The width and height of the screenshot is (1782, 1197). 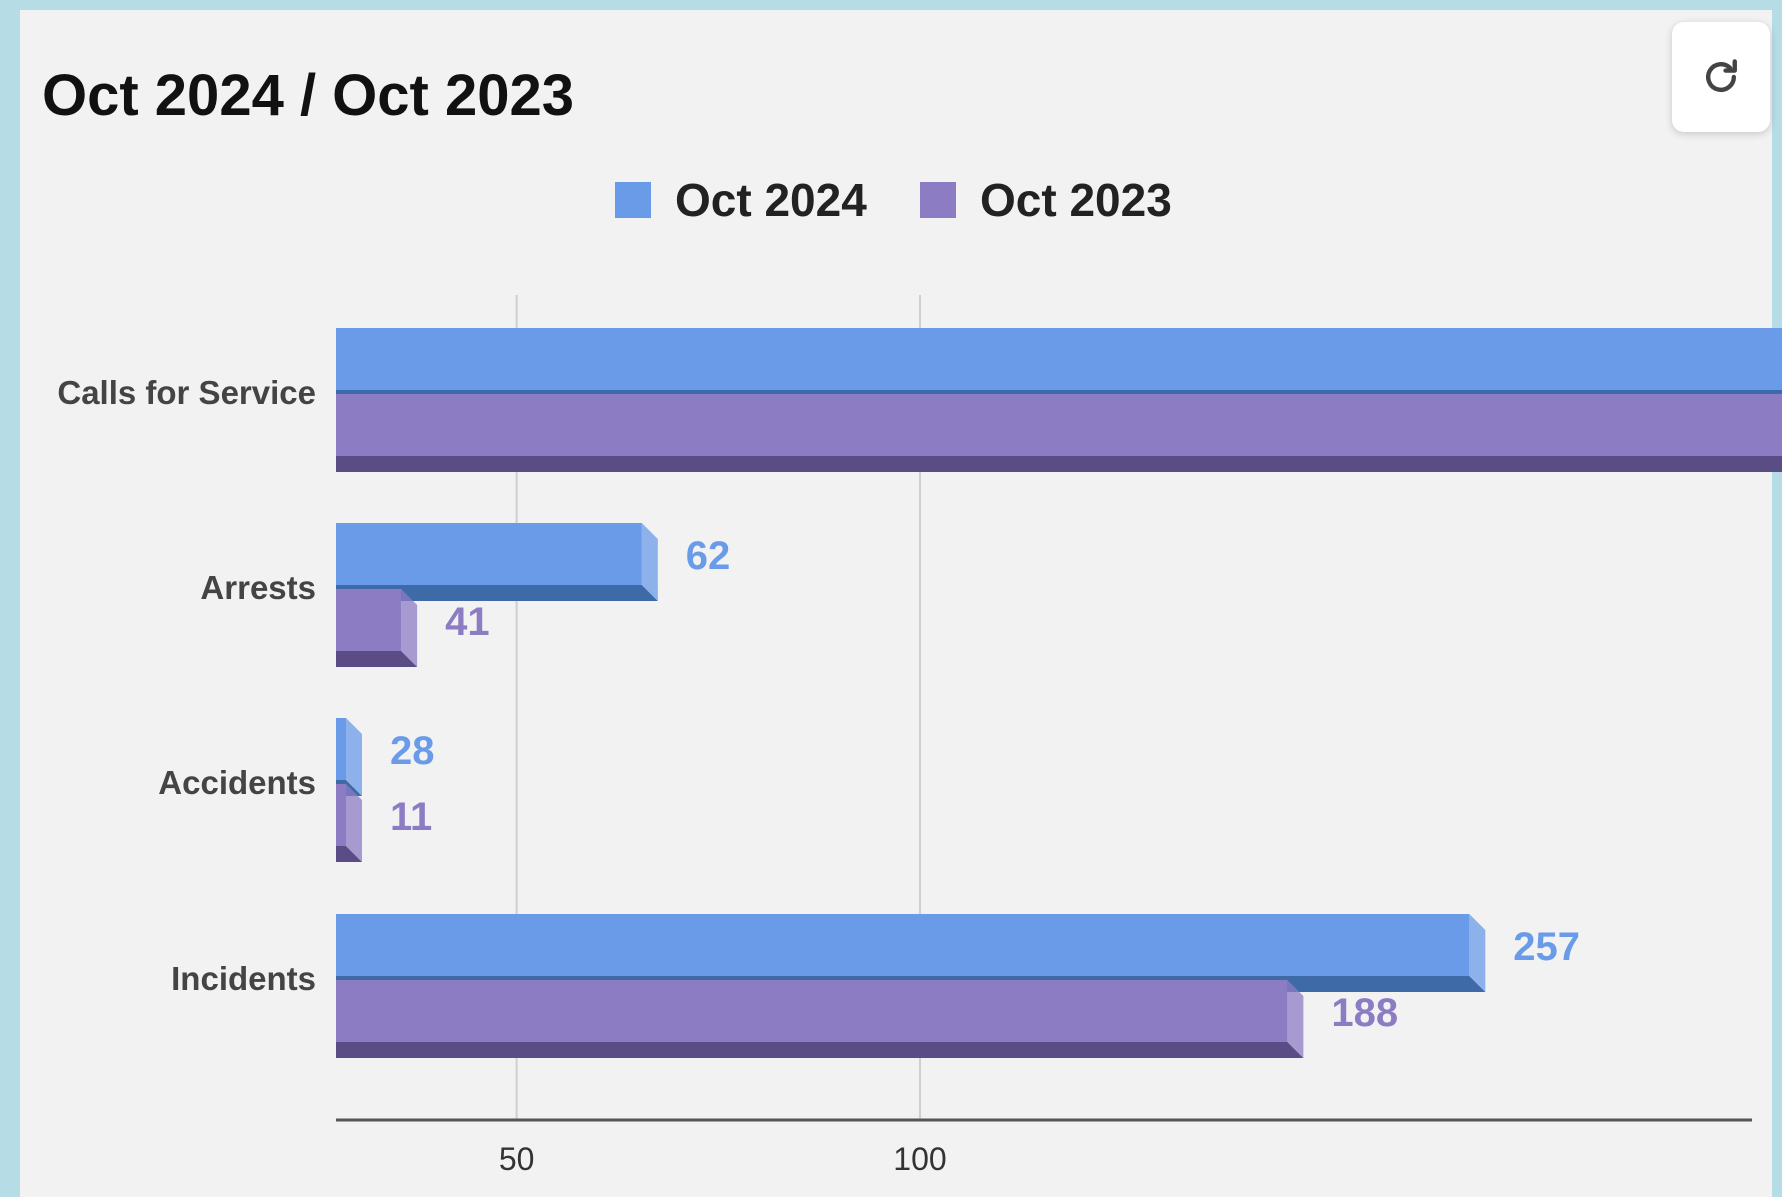 I want to click on value-label-1-0: 62, so click(x=708, y=556).